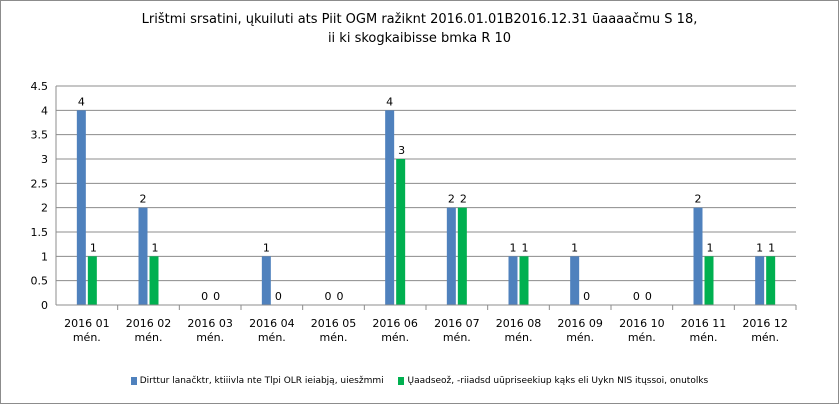 The width and height of the screenshot is (839, 404). What do you see at coordinates (87, 323) in the screenshot?
I see `x-tick-label-1-line-1: 2016 01` at bounding box center [87, 323].